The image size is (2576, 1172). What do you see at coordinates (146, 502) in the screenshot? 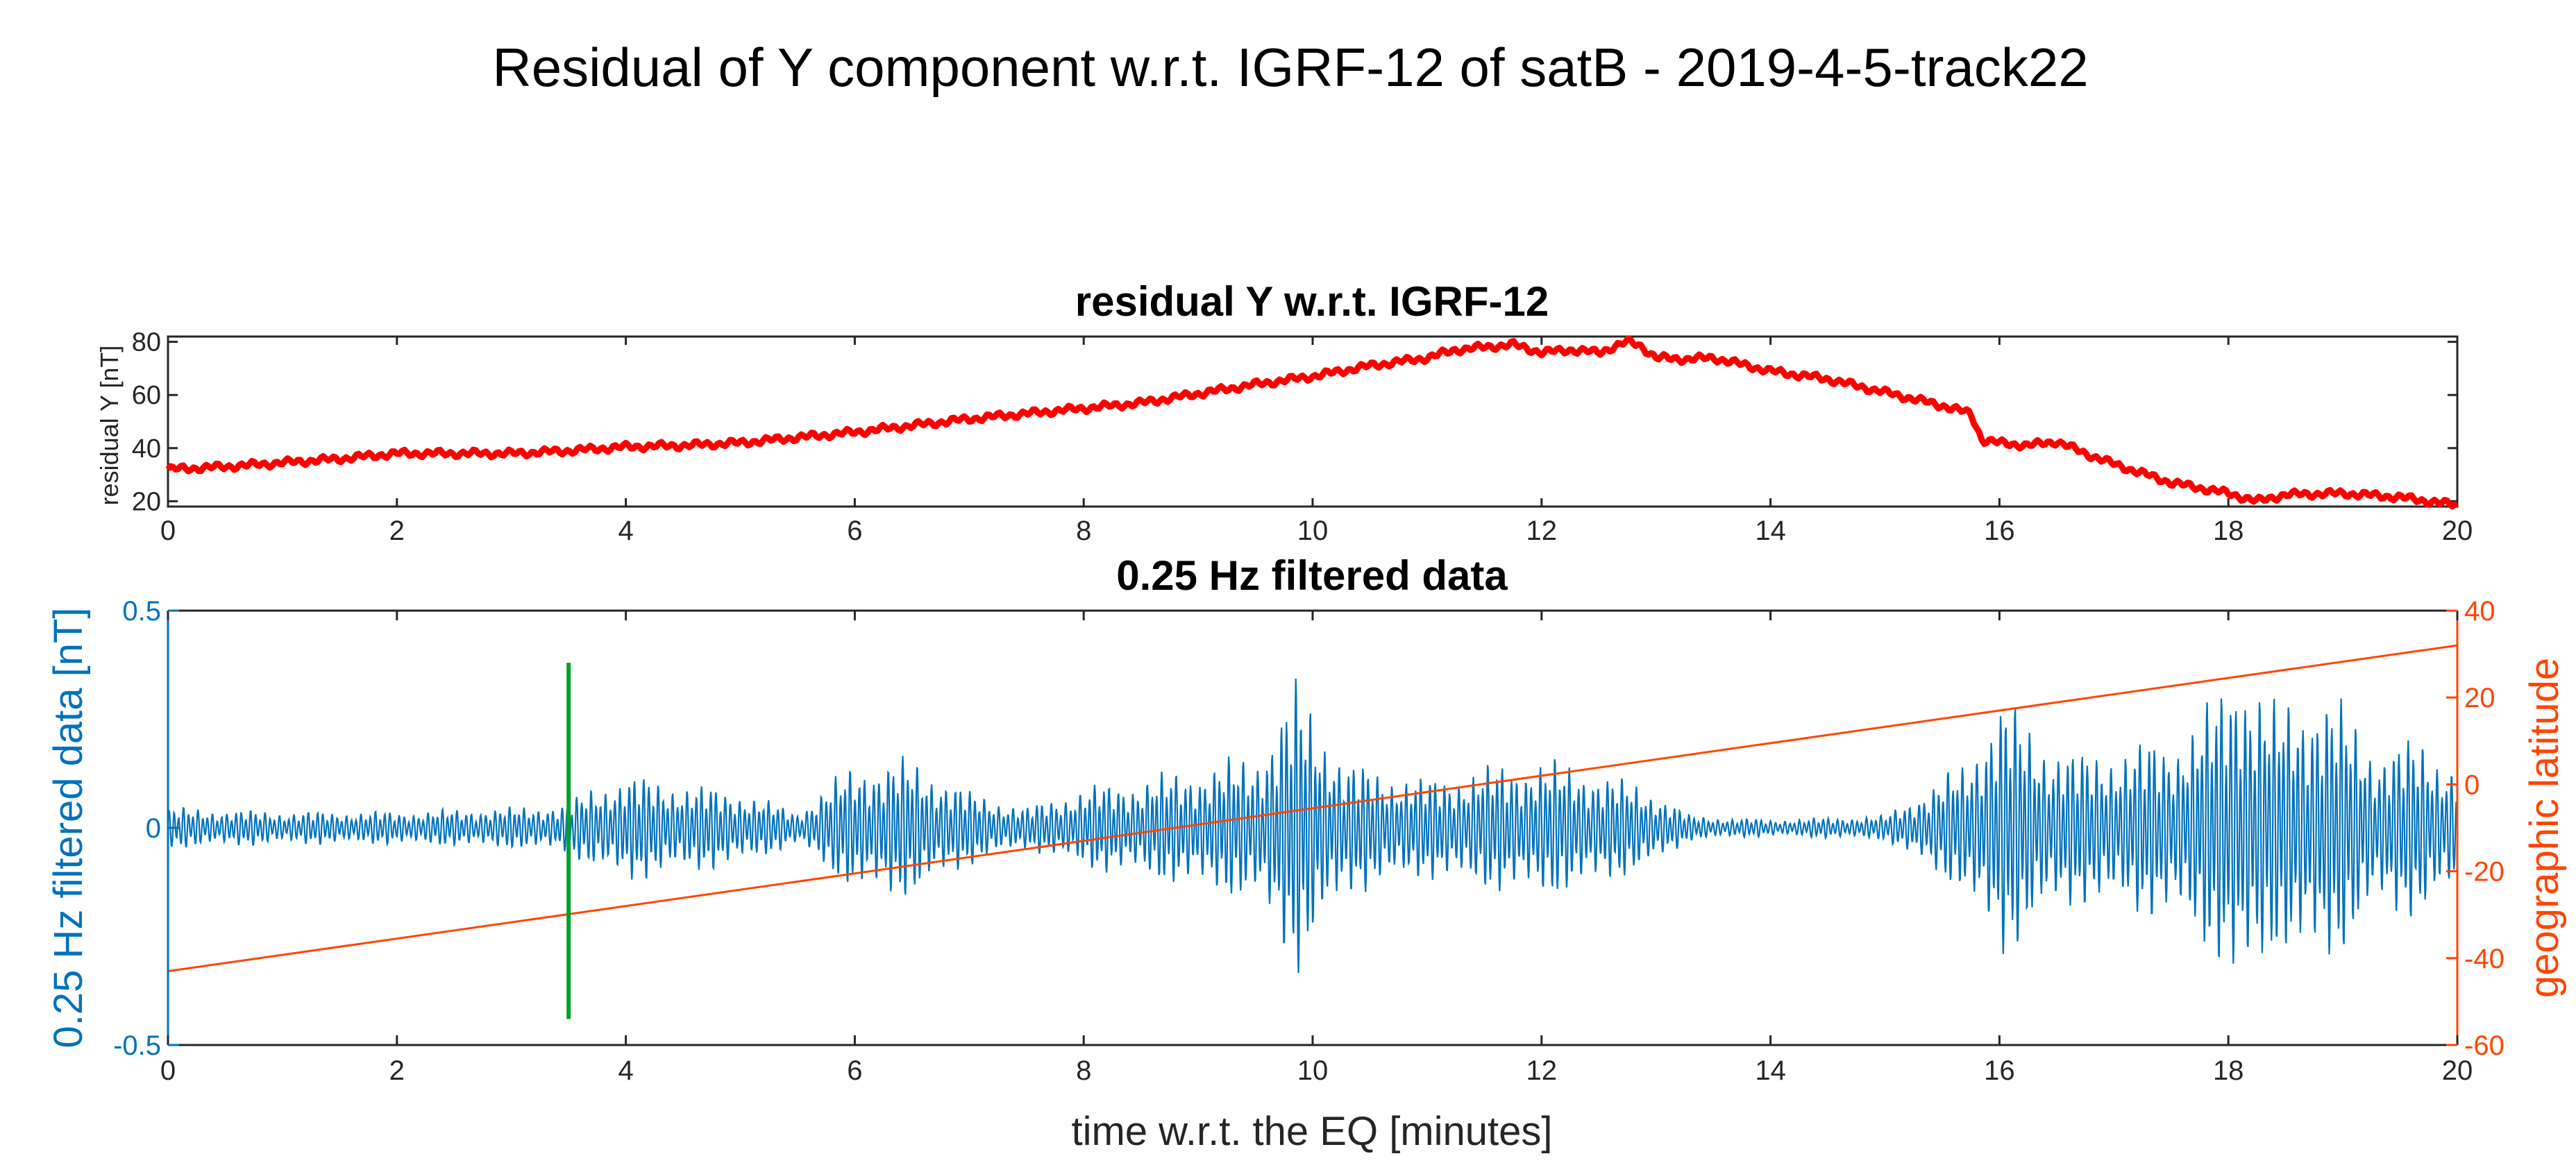
I see `residual-y-tick-label: 20` at bounding box center [146, 502].